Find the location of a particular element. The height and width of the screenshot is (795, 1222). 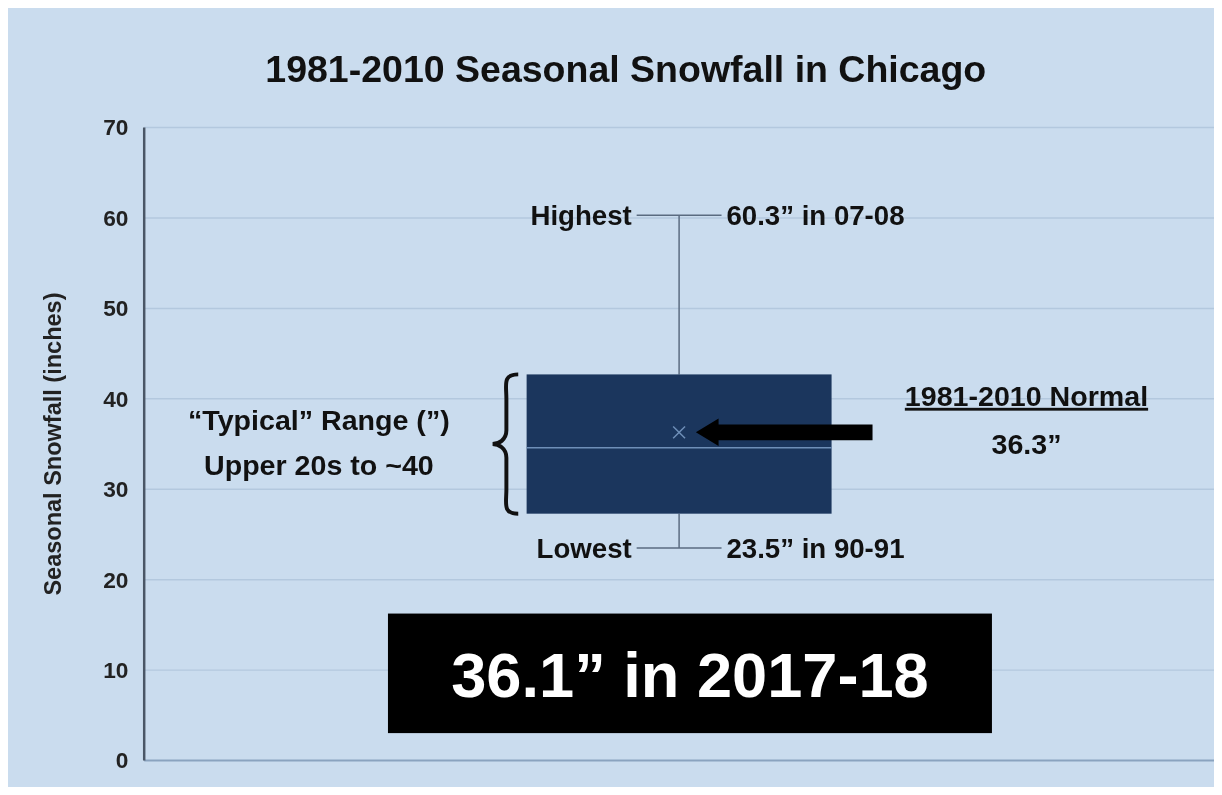

annotation: 36.1” in 2017-18 is located at coordinates (690, 675).